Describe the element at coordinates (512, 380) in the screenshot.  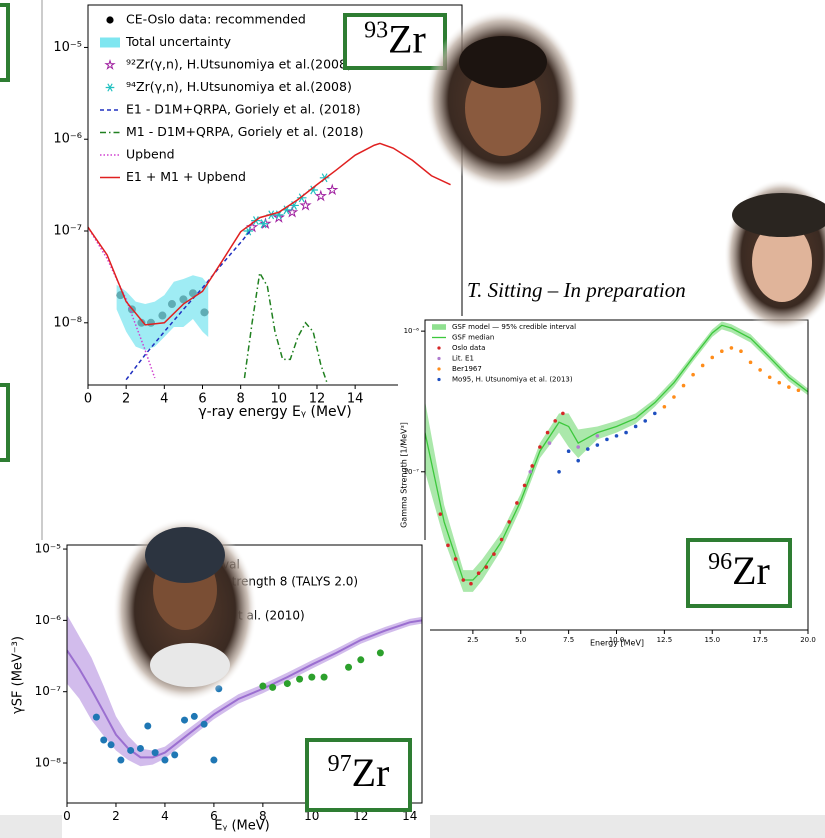
I see `legend-label: Mo95, H. Utsunomiya et al. (2013)` at that location.